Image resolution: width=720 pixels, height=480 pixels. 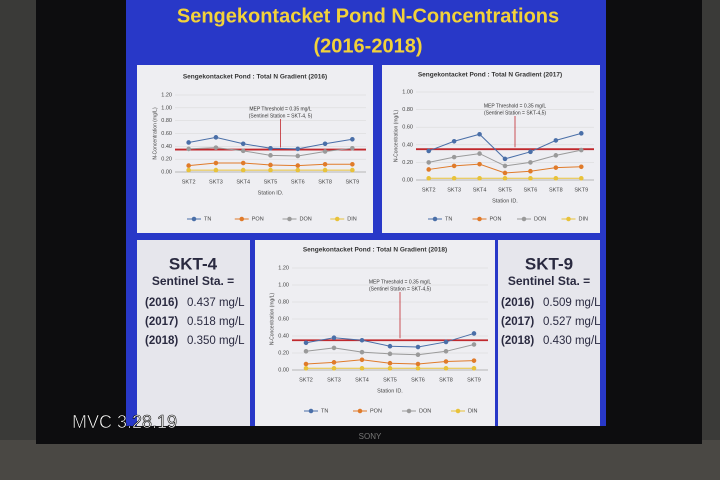 What do you see at coordinates (281, 116) in the screenshot?
I see `annotation: (Sentinel Station = SKT-4, 5)` at bounding box center [281, 116].